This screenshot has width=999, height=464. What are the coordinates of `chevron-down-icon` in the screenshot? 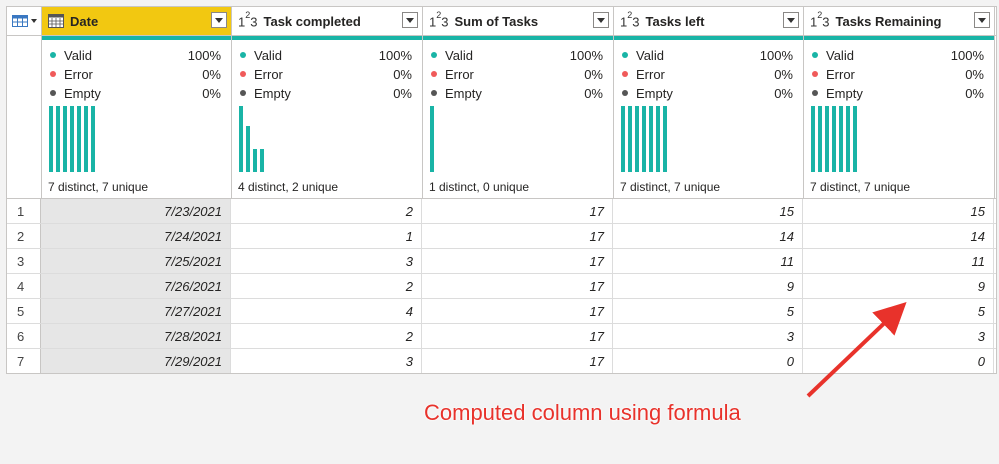 It's located at (601, 20).